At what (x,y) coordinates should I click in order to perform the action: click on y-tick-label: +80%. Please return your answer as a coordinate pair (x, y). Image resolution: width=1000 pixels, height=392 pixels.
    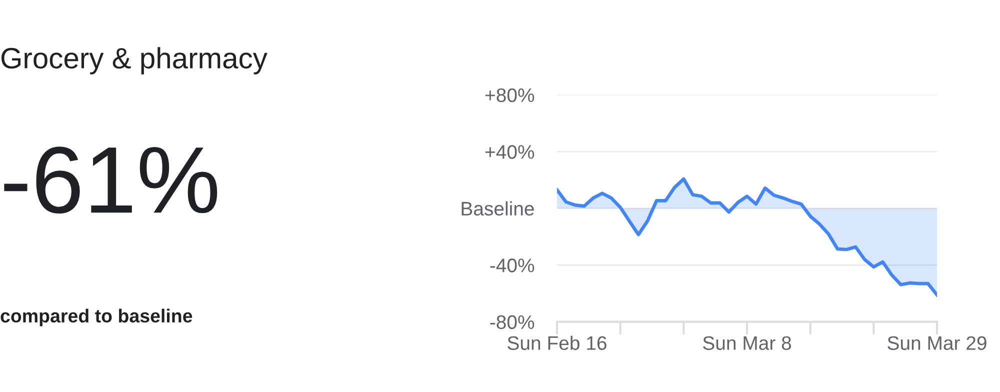
    Looking at the image, I should click on (509, 95).